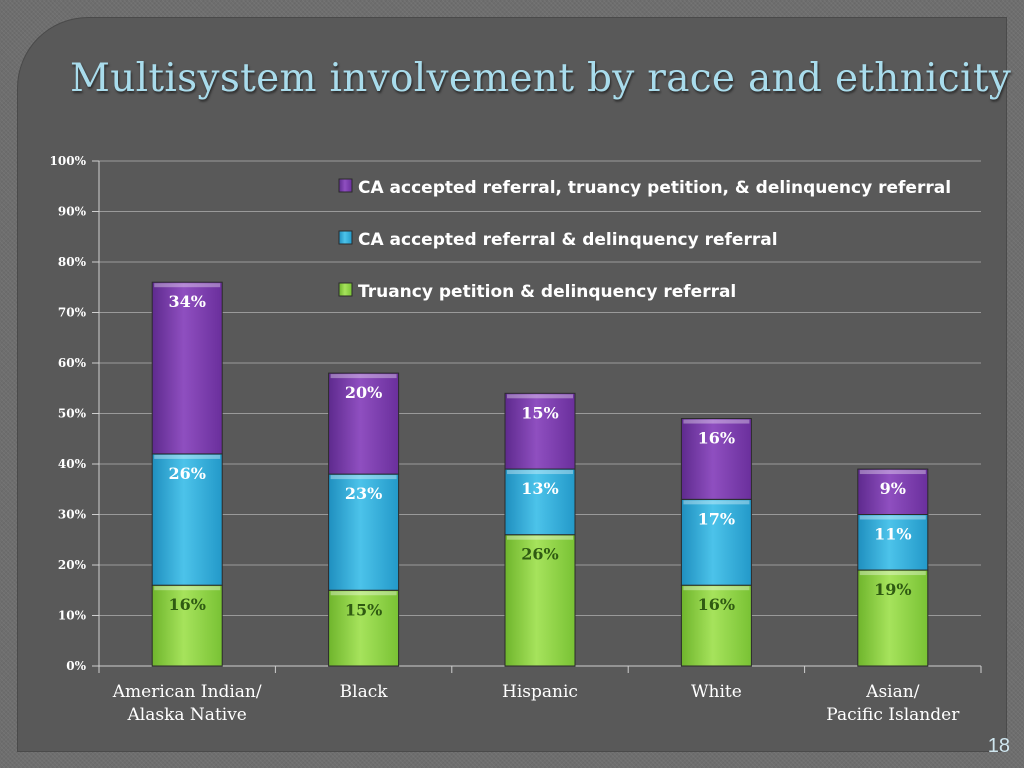 The image size is (1024, 768). Describe the element at coordinates (539, 488) in the screenshot. I see `data-label: 13%` at that location.